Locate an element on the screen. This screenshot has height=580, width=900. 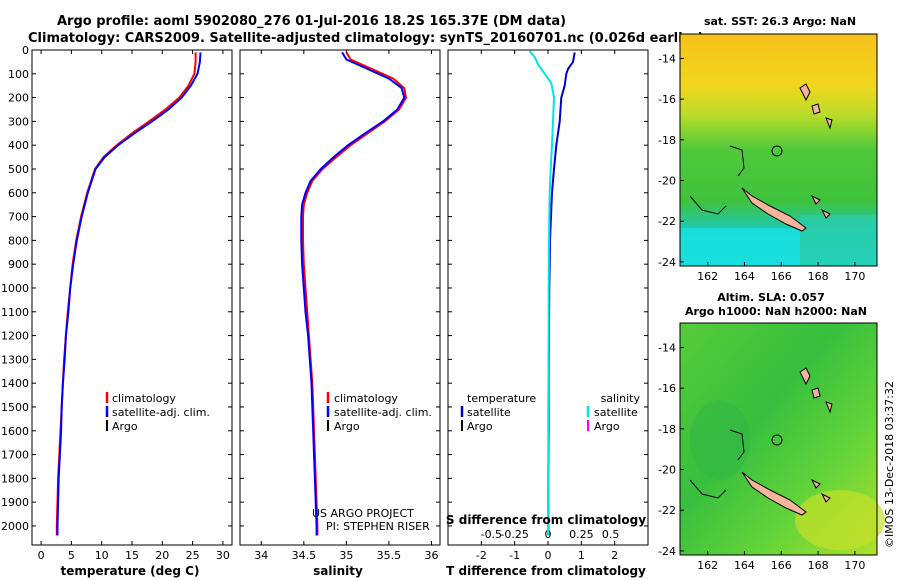
map-y-tick-label: -16 is located at coordinates (667, 99).